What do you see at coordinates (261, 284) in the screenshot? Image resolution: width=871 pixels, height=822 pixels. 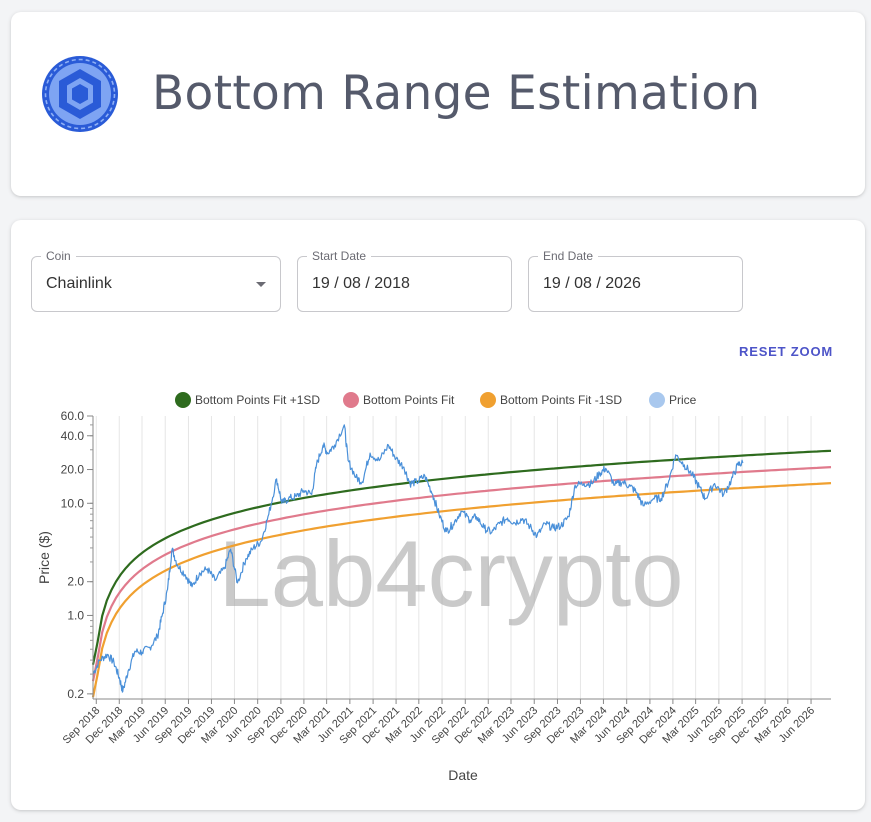 I see `chevron-down-icon` at bounding box center [261, 284].